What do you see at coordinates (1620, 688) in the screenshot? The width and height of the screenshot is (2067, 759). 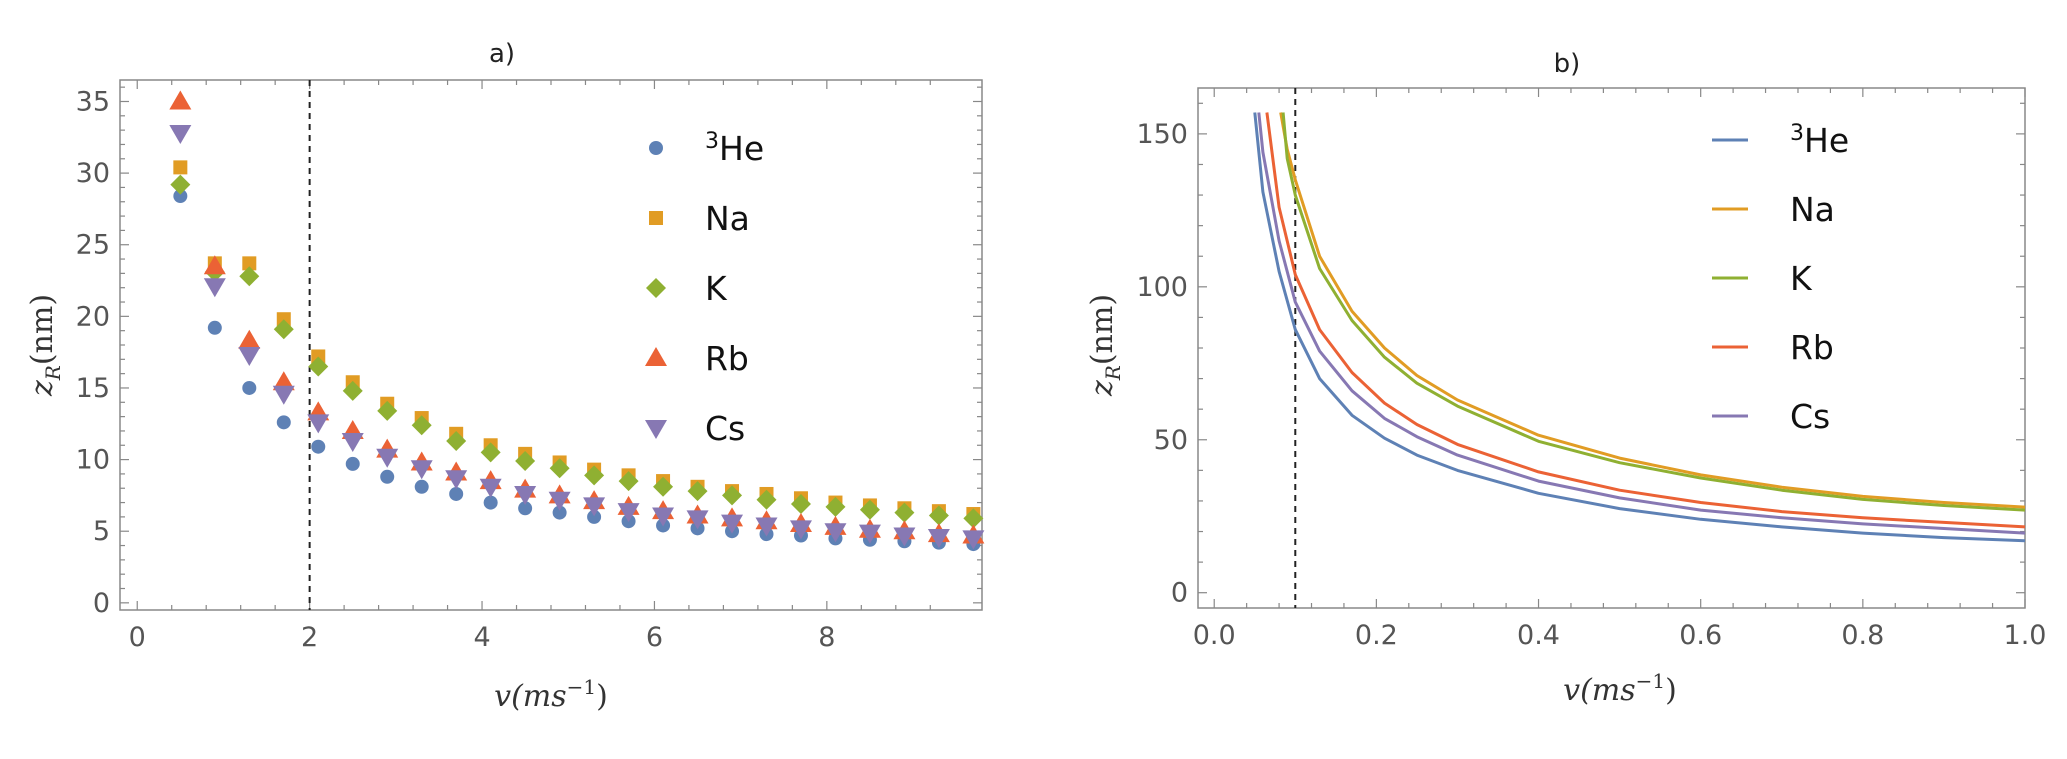 I see `chart-b-xlabel: v(ms−1)` at bounding box center [1620, 688].